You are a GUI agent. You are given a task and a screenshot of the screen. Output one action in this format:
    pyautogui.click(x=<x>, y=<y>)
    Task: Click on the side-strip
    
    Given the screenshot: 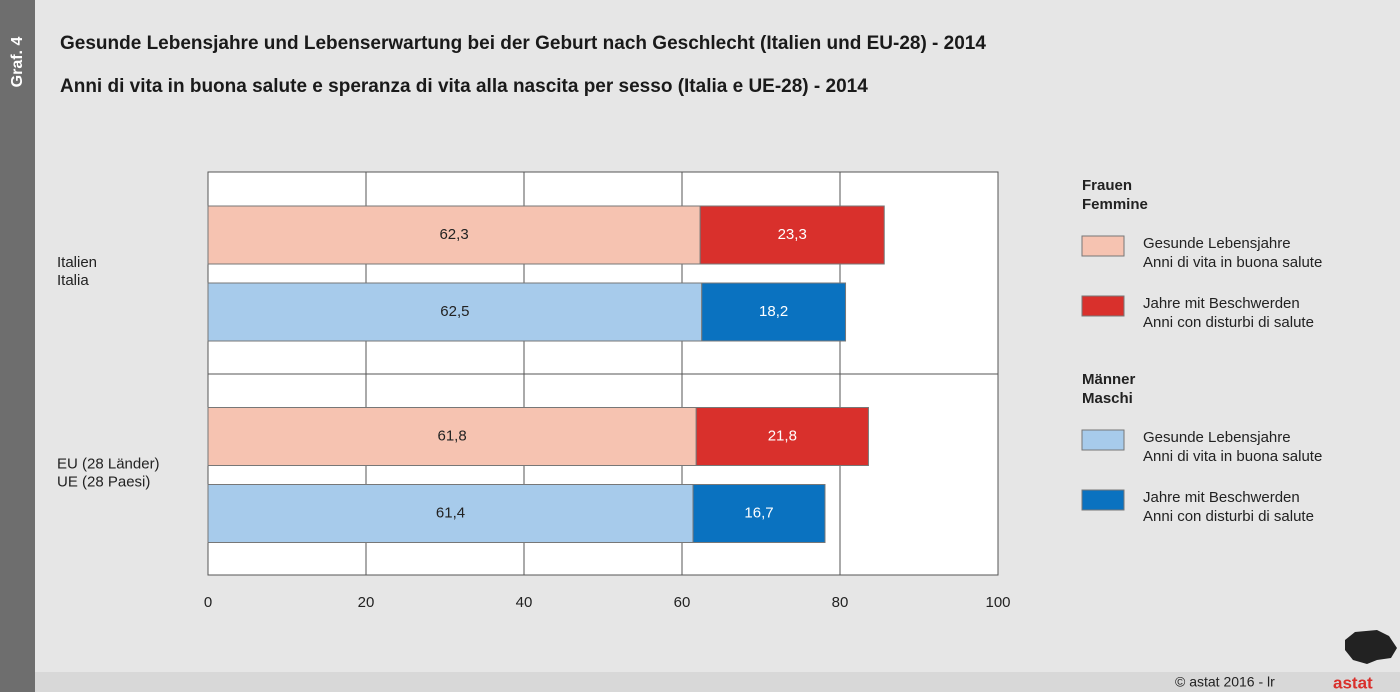 What is the action you would take?
    pyautogui.click(x=17, y=346)
    